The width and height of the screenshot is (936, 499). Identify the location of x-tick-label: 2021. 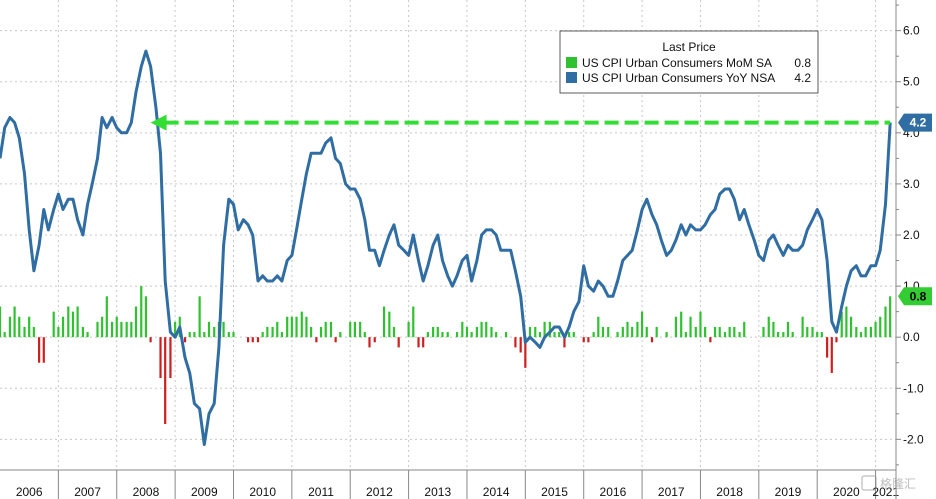
(885, 492).